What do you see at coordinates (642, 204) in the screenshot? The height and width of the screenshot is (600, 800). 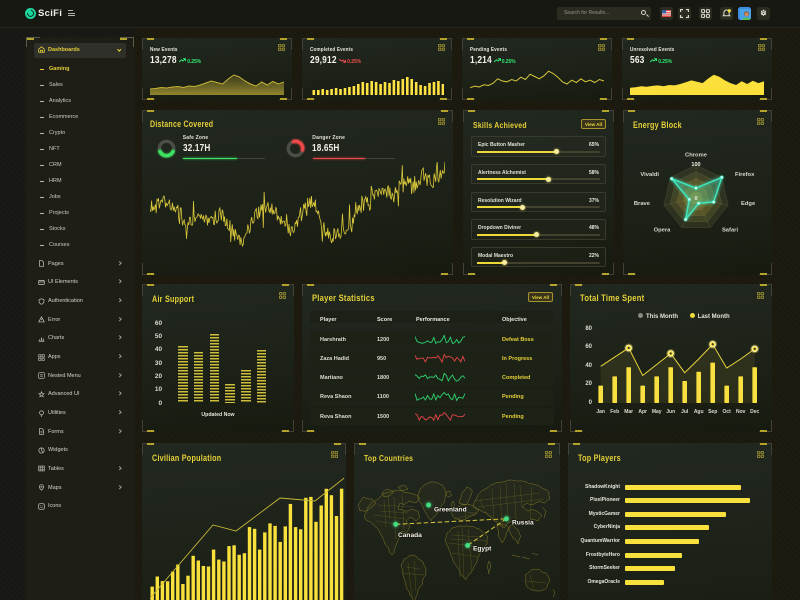 I see `svg-text: Brave` at bounding box center [642, 204].